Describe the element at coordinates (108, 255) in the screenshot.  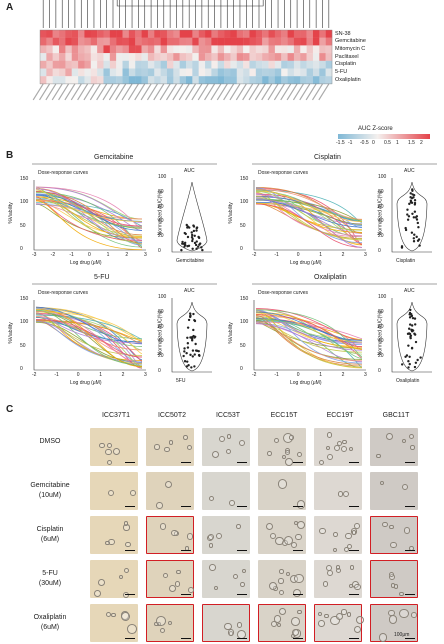
I see `4: 1` at that location.